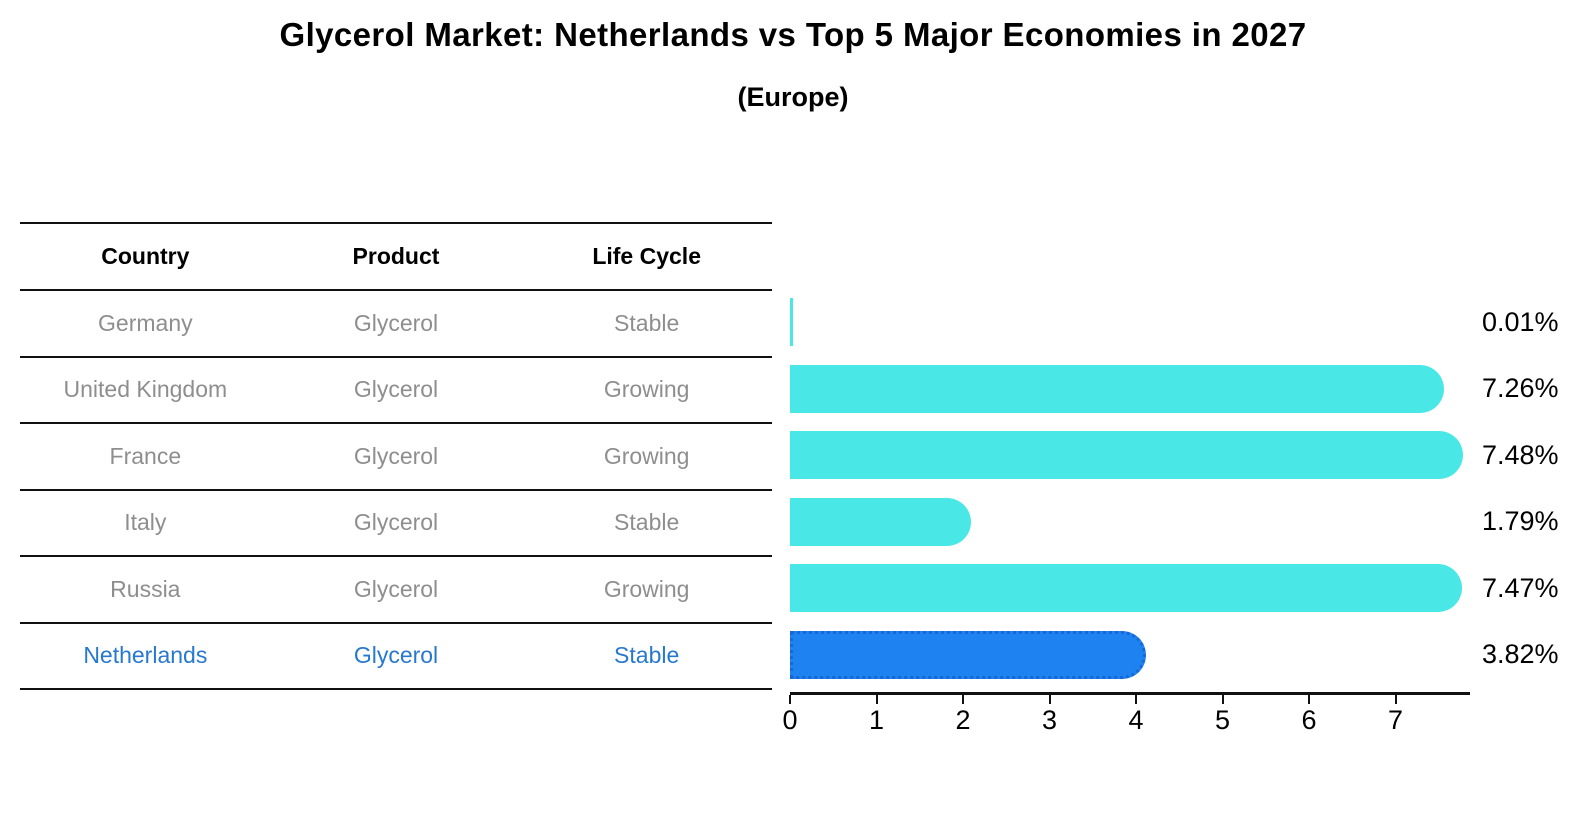 This screenshot has width=1586, height=823. Describe the element at coordinates (1520, 388) in the screenshot. I see `value-label: 7.26%` at that location.